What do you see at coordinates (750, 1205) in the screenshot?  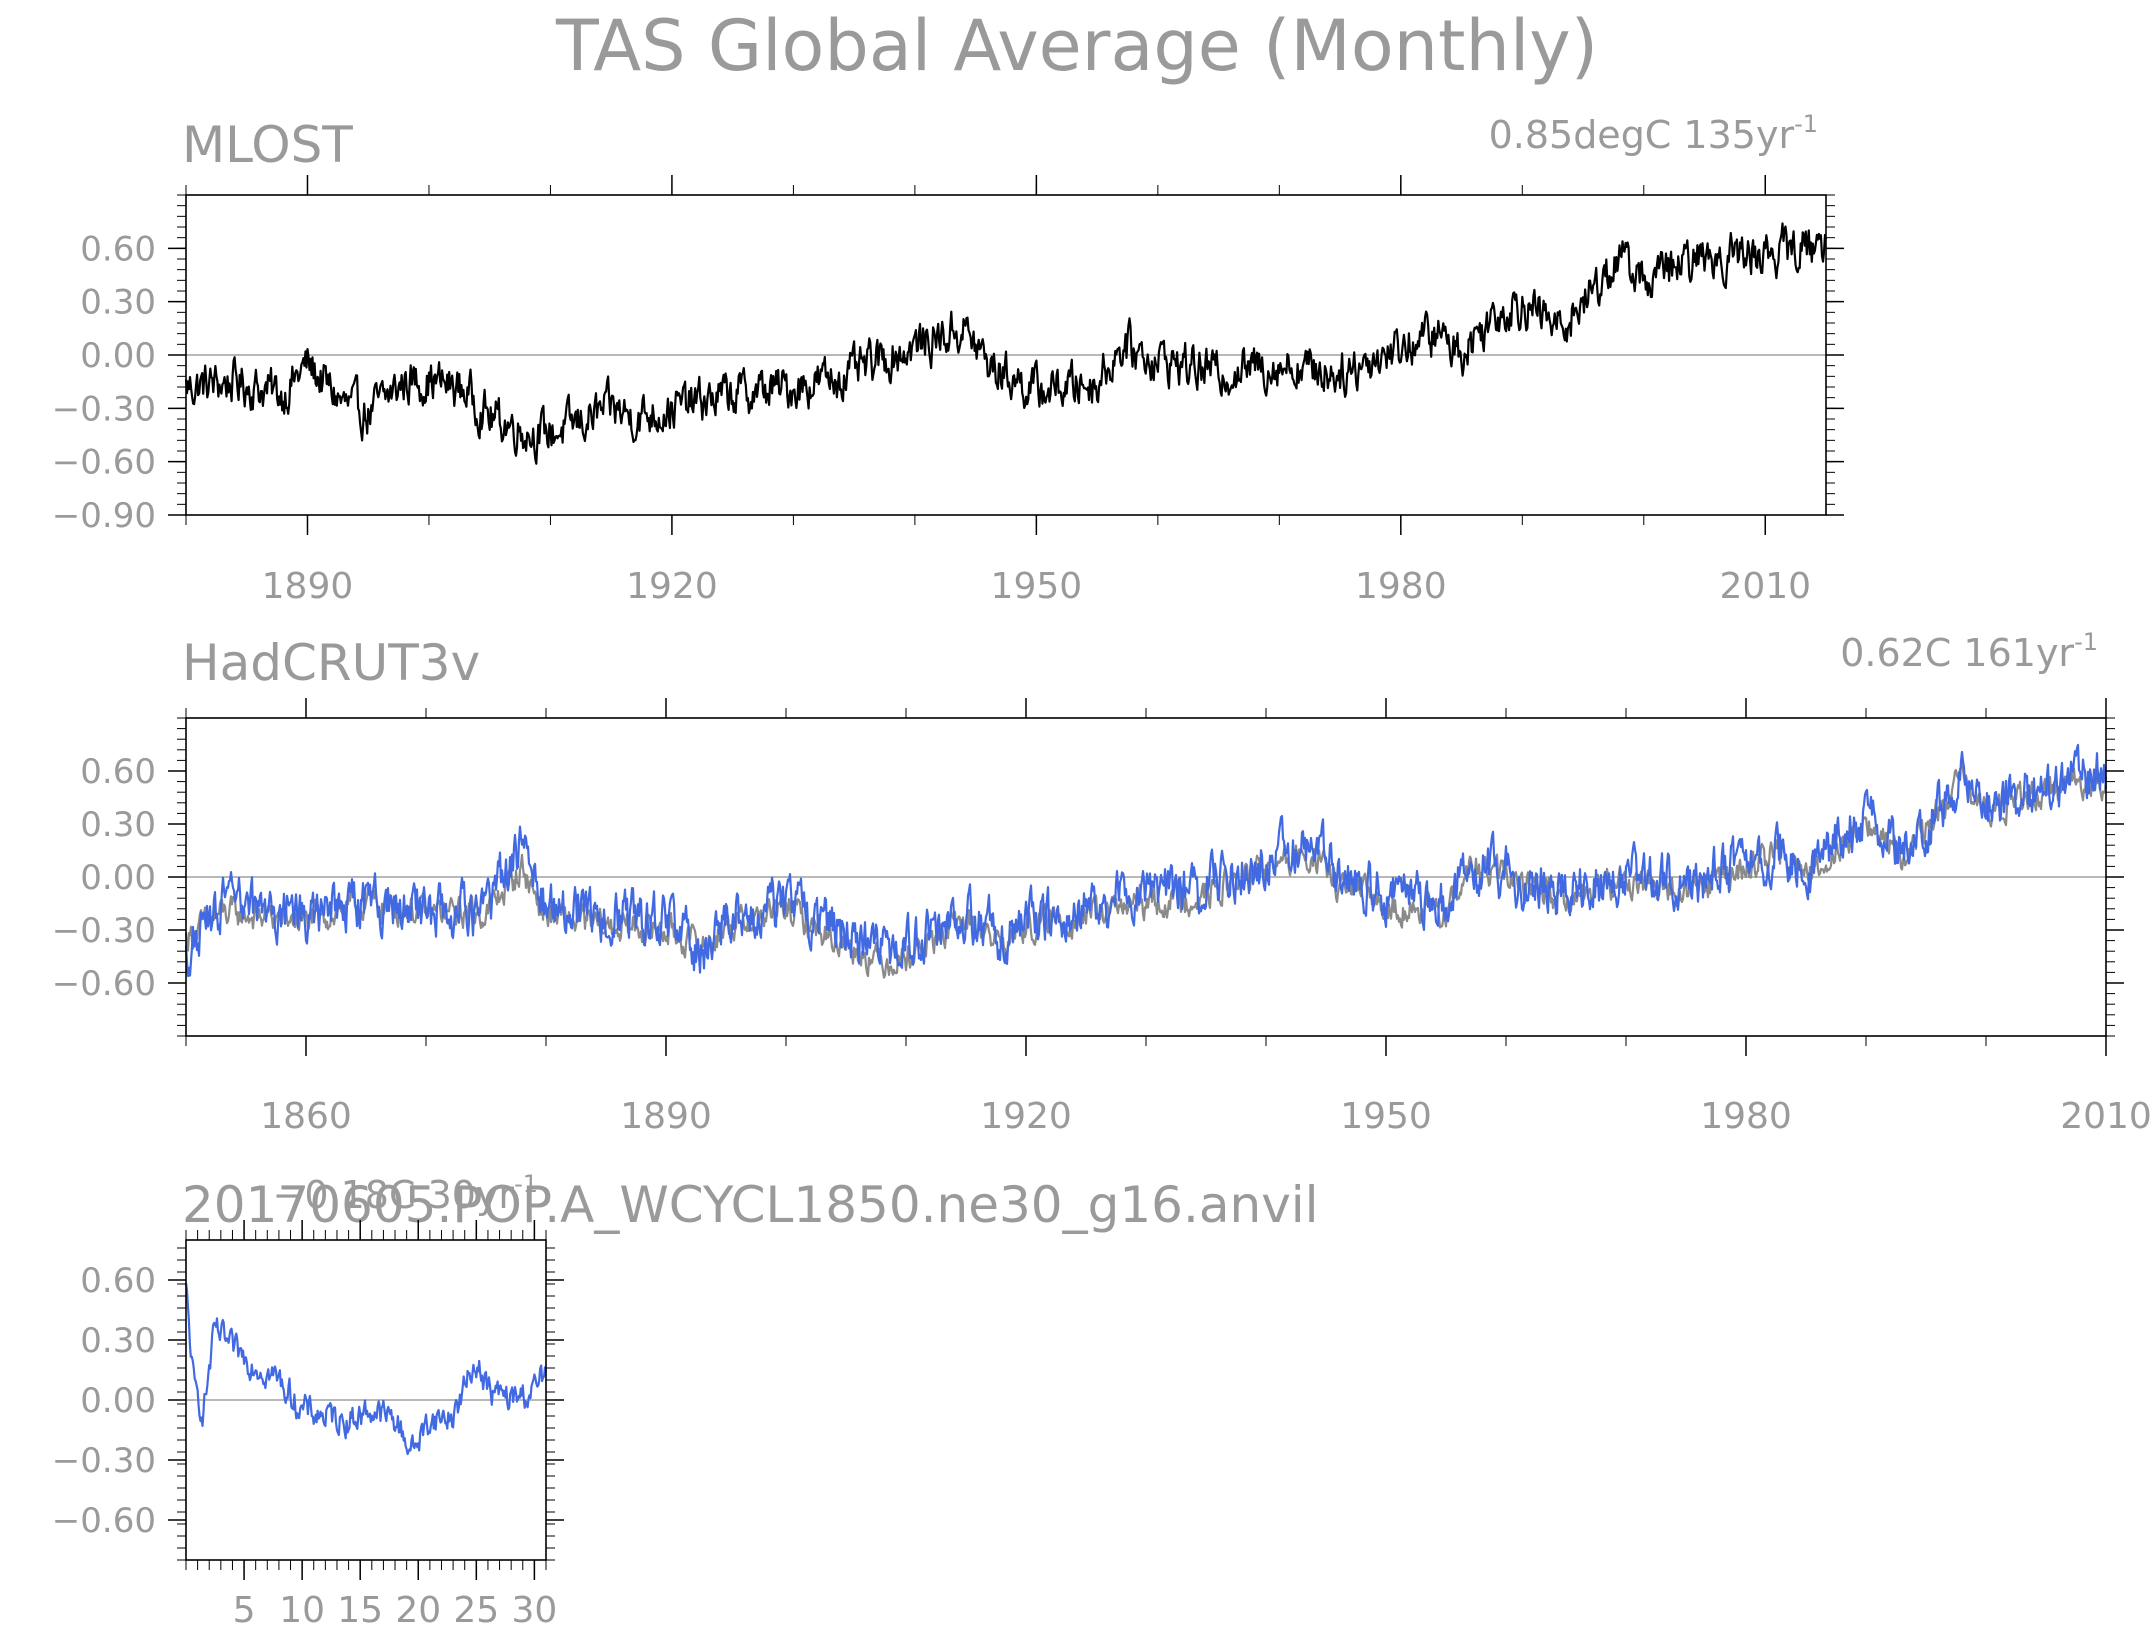 I see `panel-title: 20170605.POP.A_WCYCL1850.ne30_g16.anvil` at bounding box center [750, 1205].